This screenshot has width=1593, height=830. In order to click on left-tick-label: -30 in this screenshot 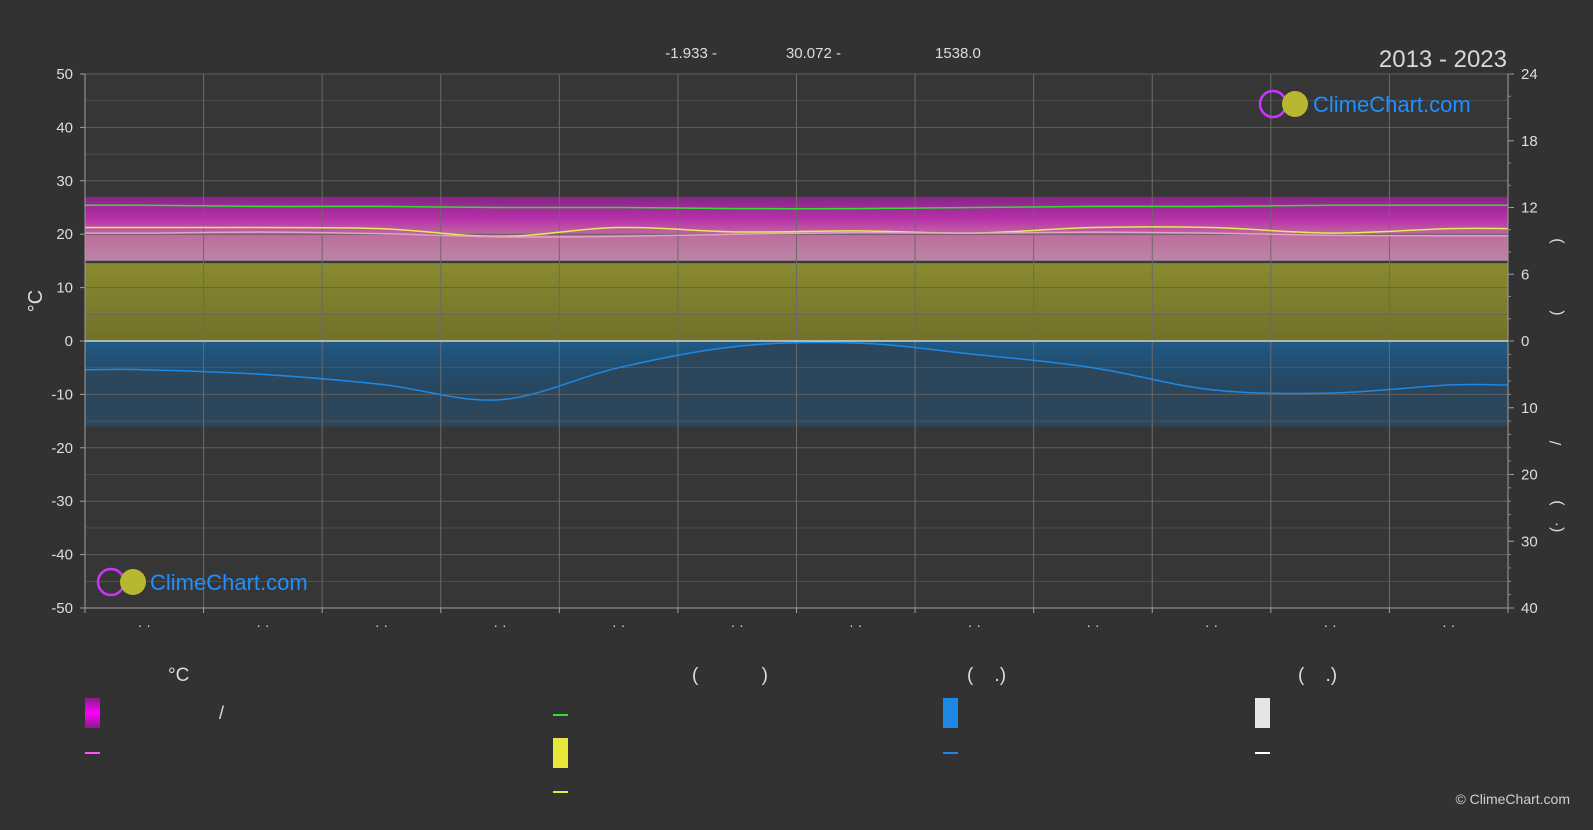, I will do `click(62, 501)`.